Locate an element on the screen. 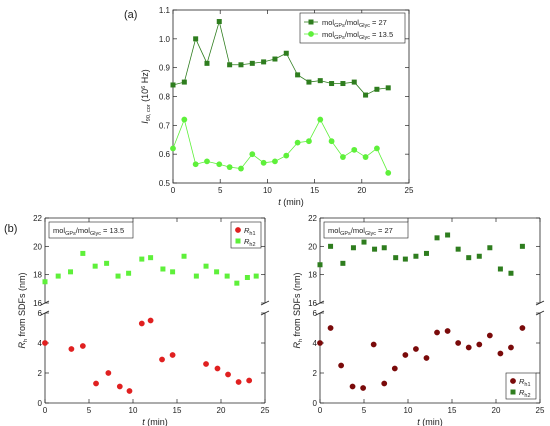 This screenshot has height=426, width=550. series-line is located at coordinates (280, 146).